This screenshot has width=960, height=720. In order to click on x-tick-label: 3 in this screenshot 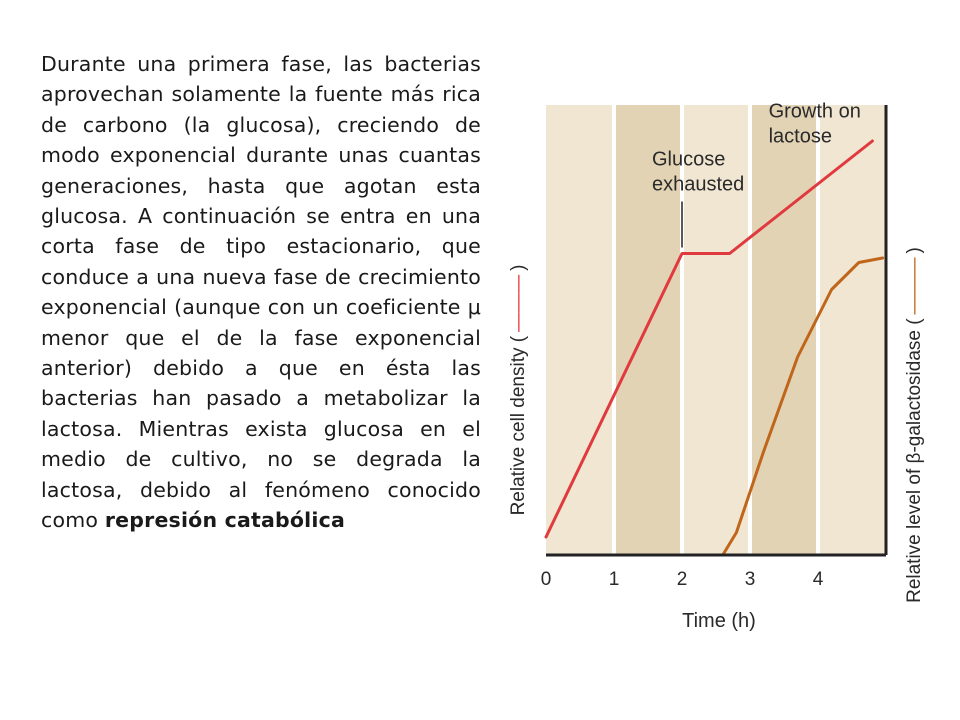, I will do `click(750, 579)`.